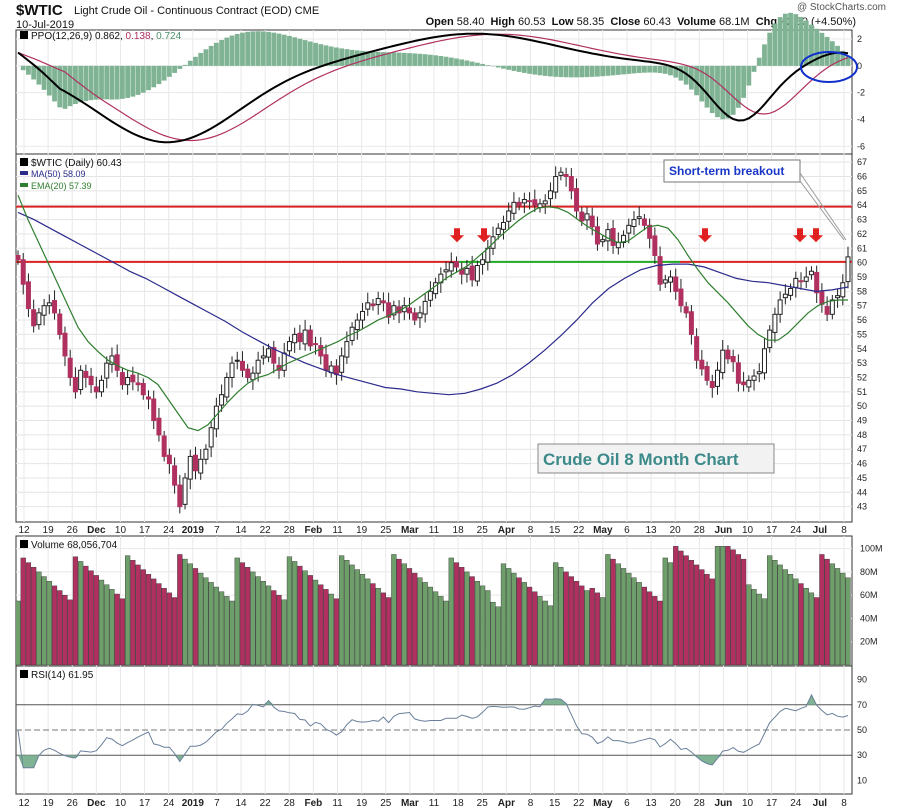 Image resolution: width=900 pixels, height=811 pixels. Describe the element at coordinates (579, 530) in the screenshot. I see `x-tick-label: 22` at that location.